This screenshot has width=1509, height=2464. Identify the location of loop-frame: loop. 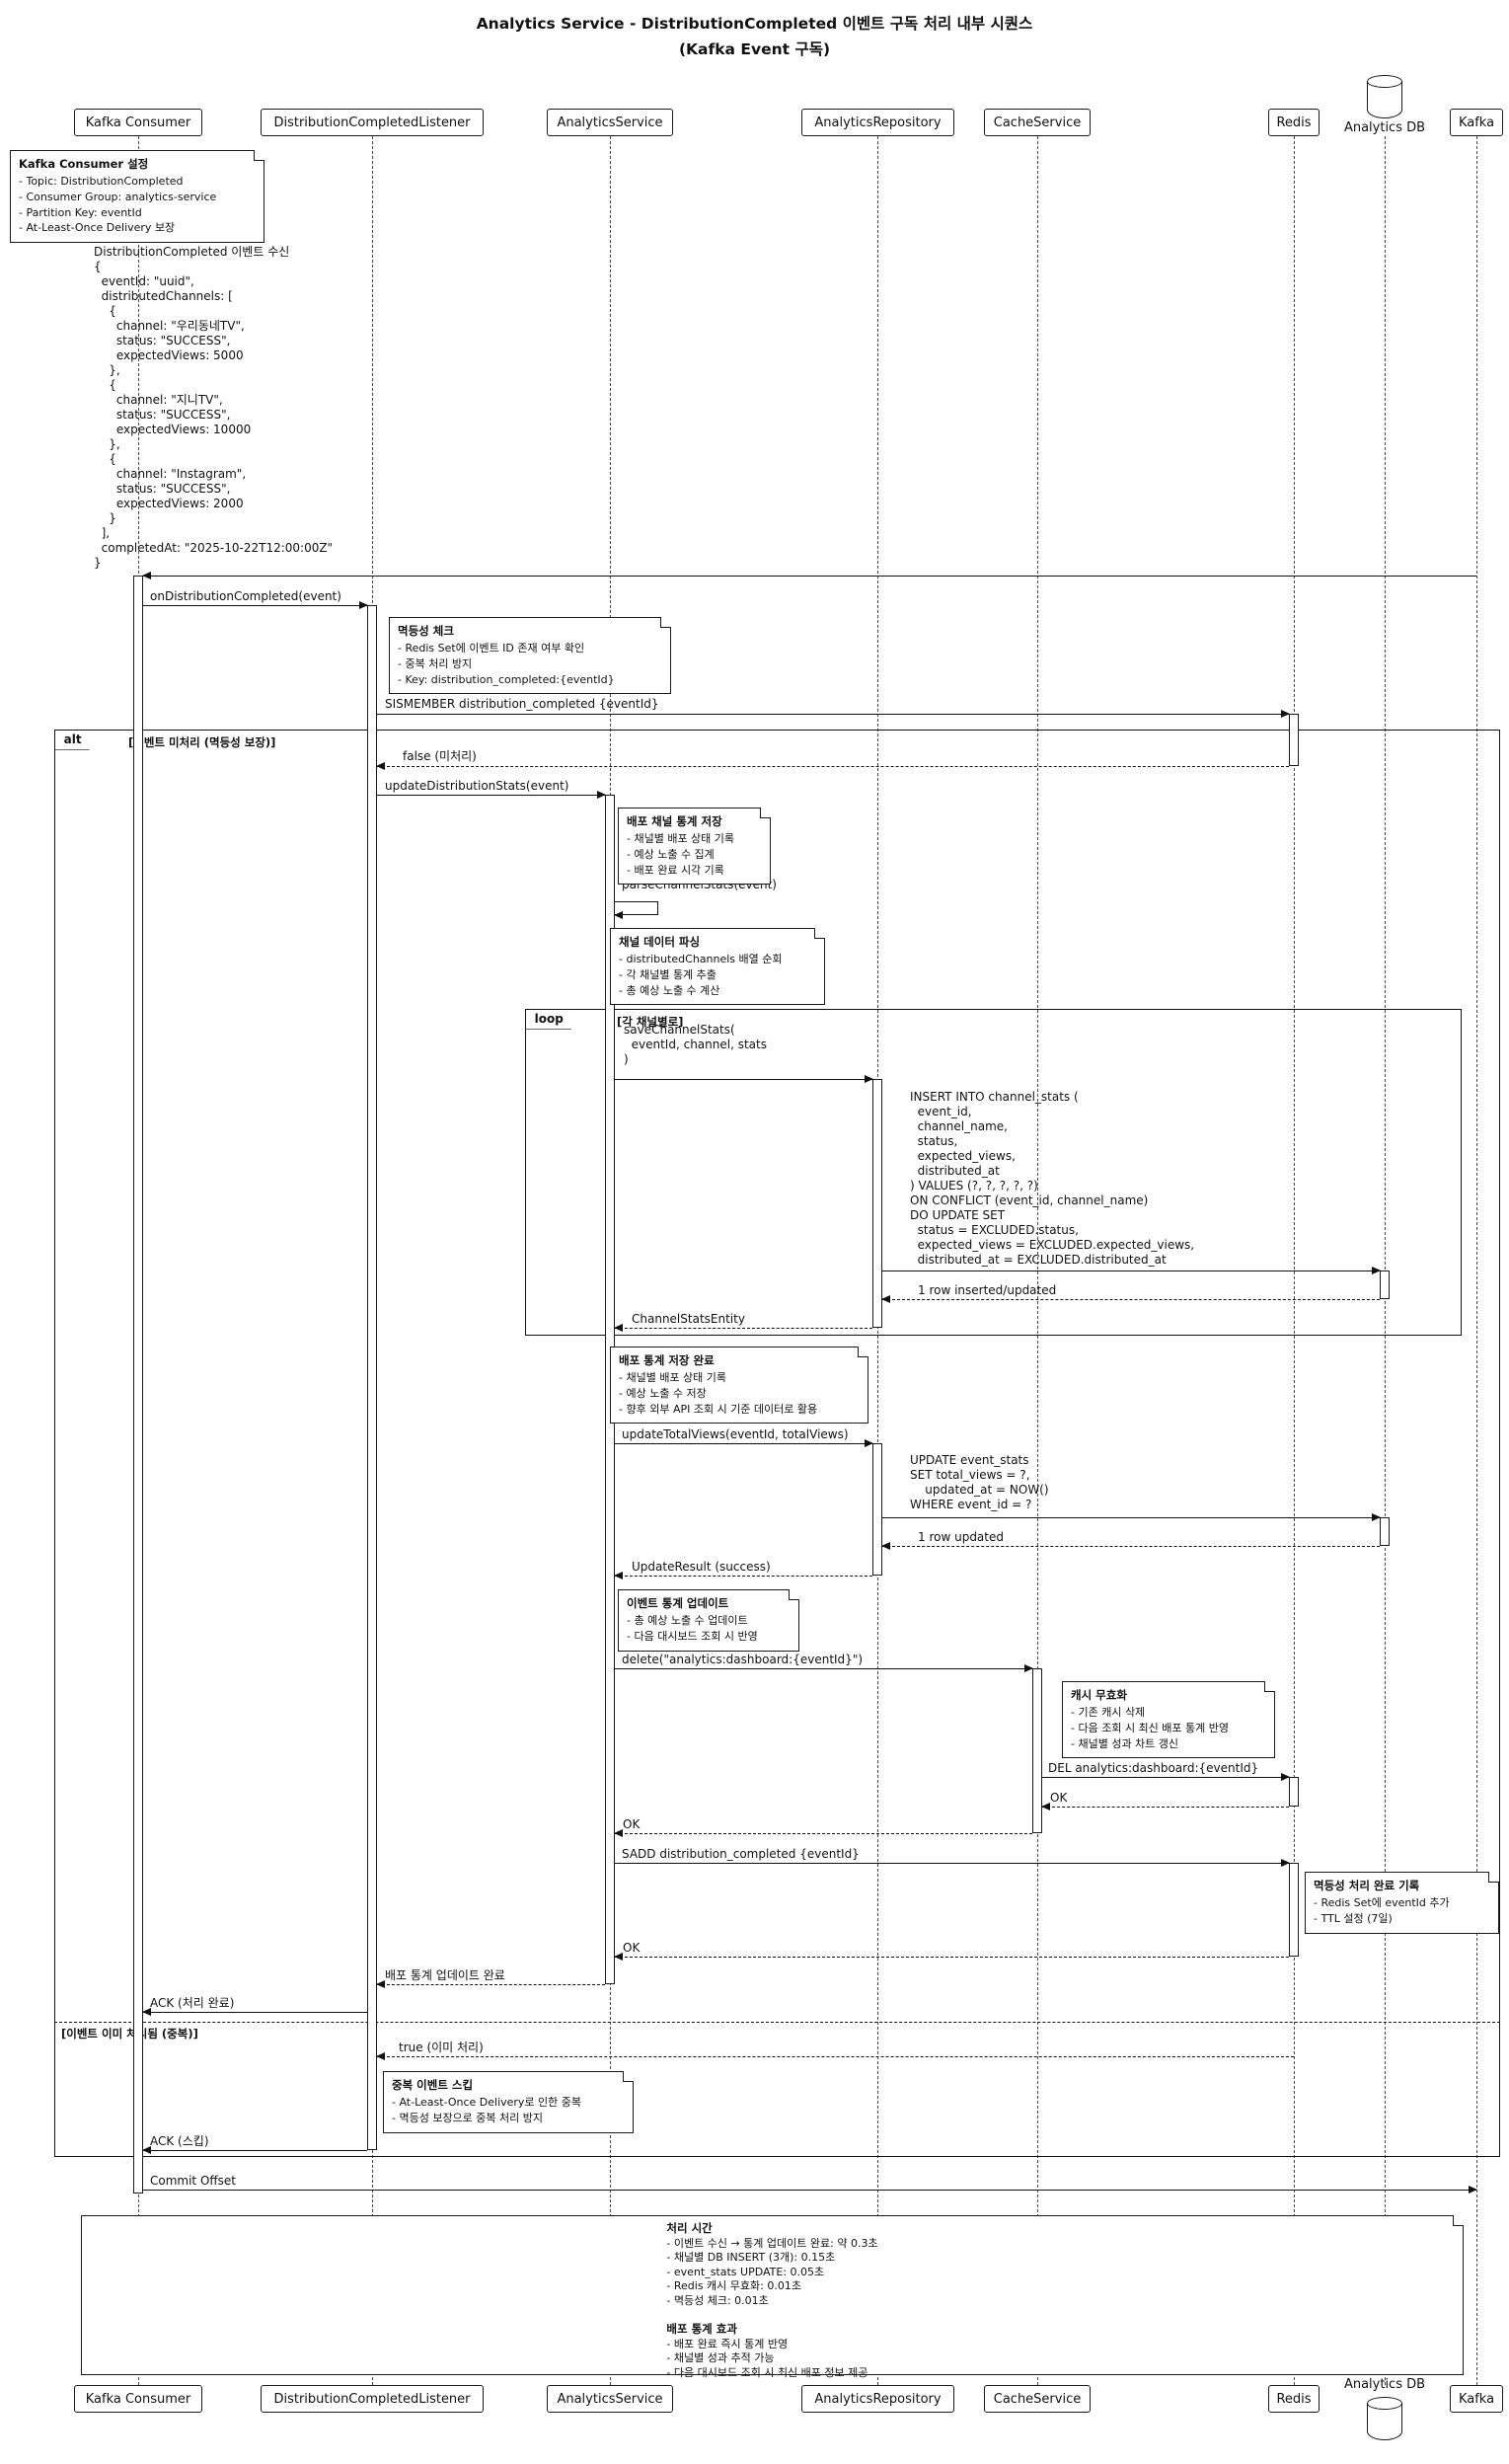
(993, 1172).